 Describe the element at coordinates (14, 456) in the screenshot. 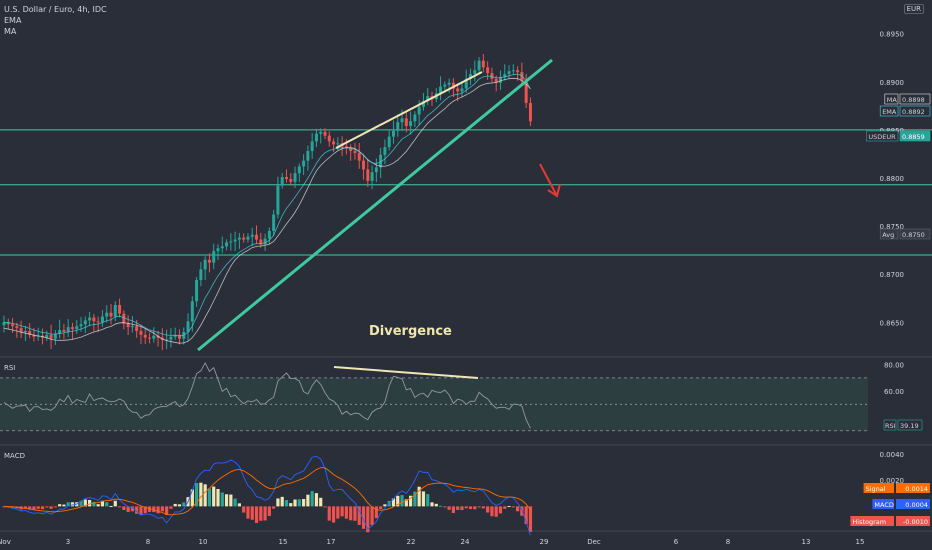

I see `macd-panel-title: MACD` at that location.